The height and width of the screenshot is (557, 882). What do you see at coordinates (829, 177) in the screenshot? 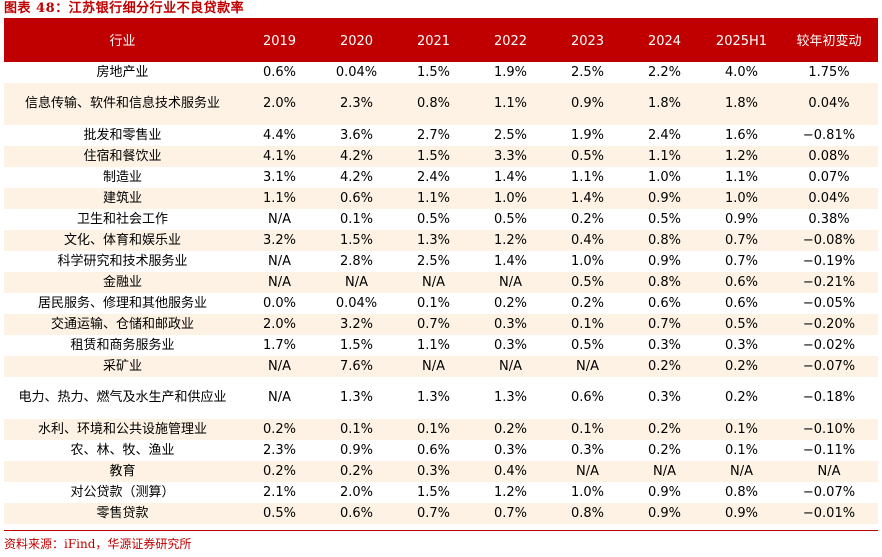
I see `value-cell: 0.07%` at bounding box center [829, 177].